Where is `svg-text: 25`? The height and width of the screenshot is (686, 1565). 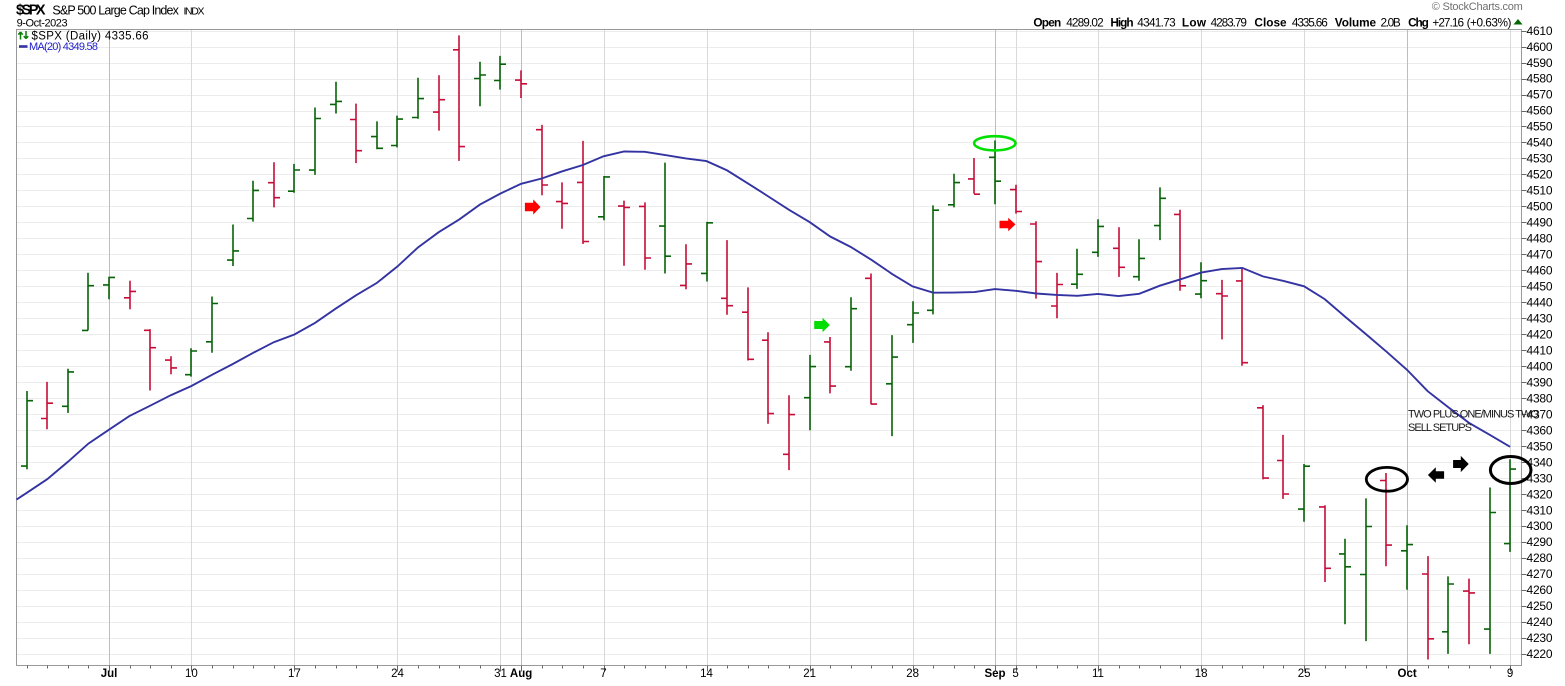 svg-text: 25 is located at coordinates (1304, 674).